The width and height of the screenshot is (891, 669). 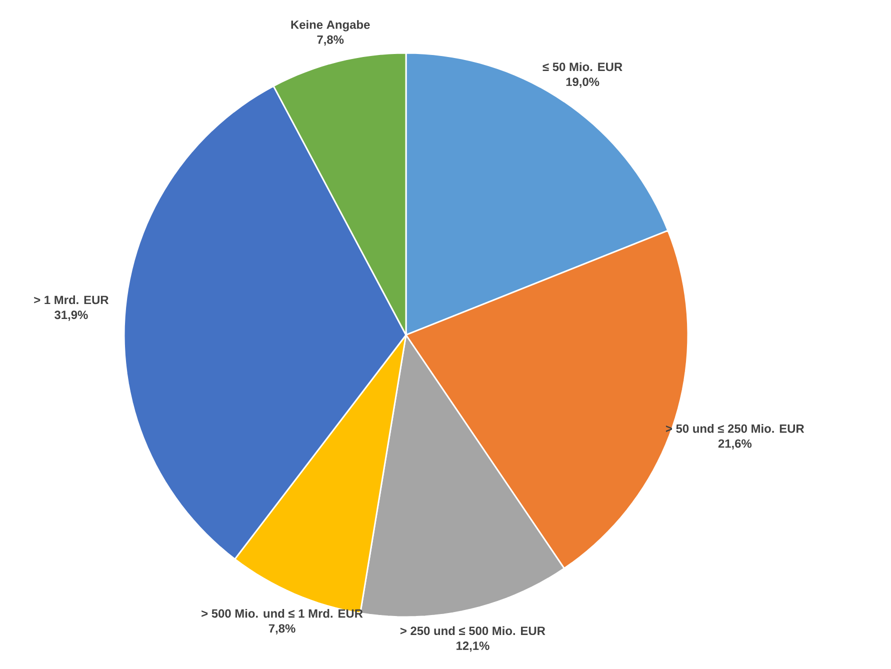 What do you see at coordinates (71, 299) in the screenshot?
I see `slice-label: > 1 Mrd. EUR` at bounding box center [71, 299].